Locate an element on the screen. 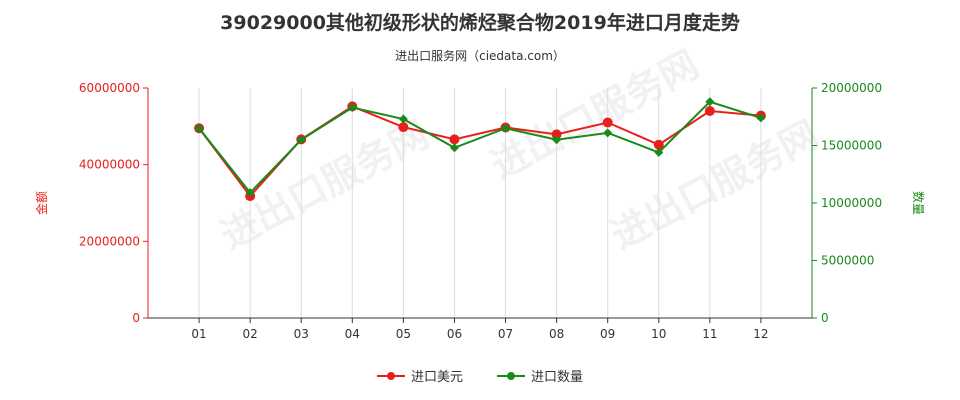  x-tick-label: 09 is located at coordinates (607, 334).